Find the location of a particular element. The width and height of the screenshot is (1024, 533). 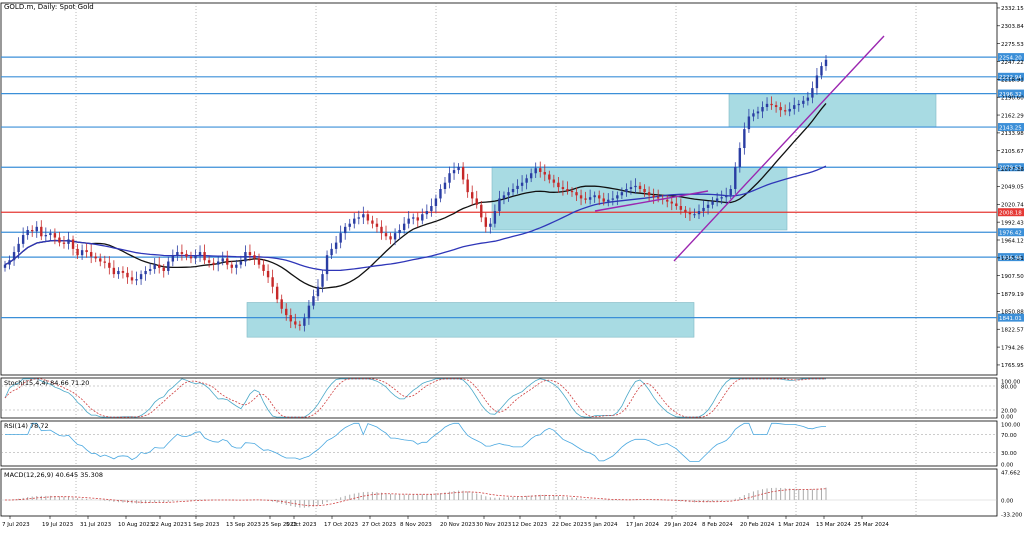

chart-title: GOLD.m, Daily: Spot Gold is located at coordinates (49, 7).